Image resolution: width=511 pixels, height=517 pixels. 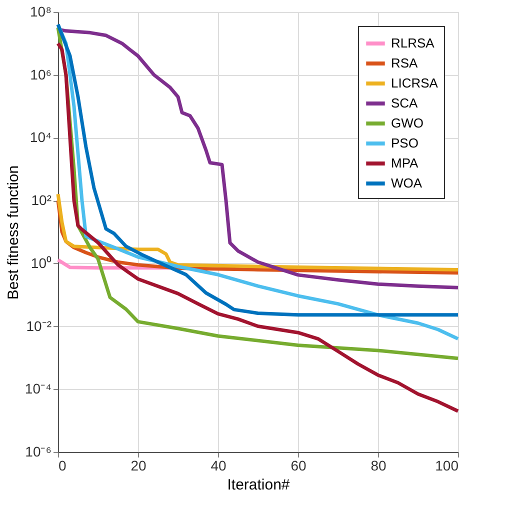 What do you see at coordinates (41, 137) in the screenshot?
I see `y-tick-label: 10⁴` at bounding box center [41, 137].